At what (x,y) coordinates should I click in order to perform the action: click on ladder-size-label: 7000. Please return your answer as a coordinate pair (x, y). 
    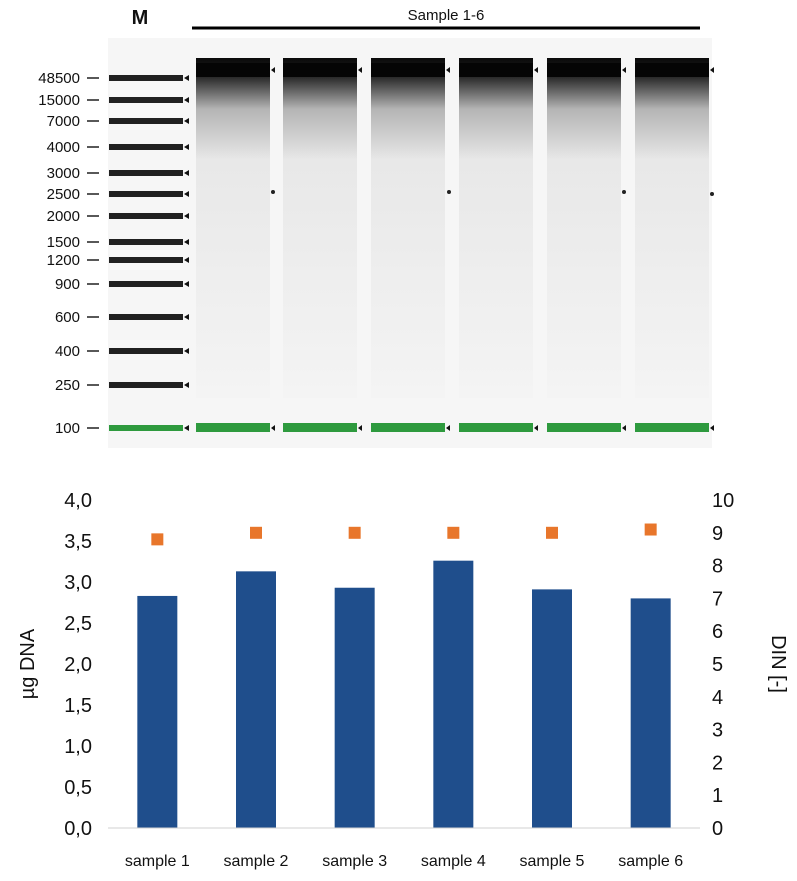
    Looking at the image, I should click on (63, 121).